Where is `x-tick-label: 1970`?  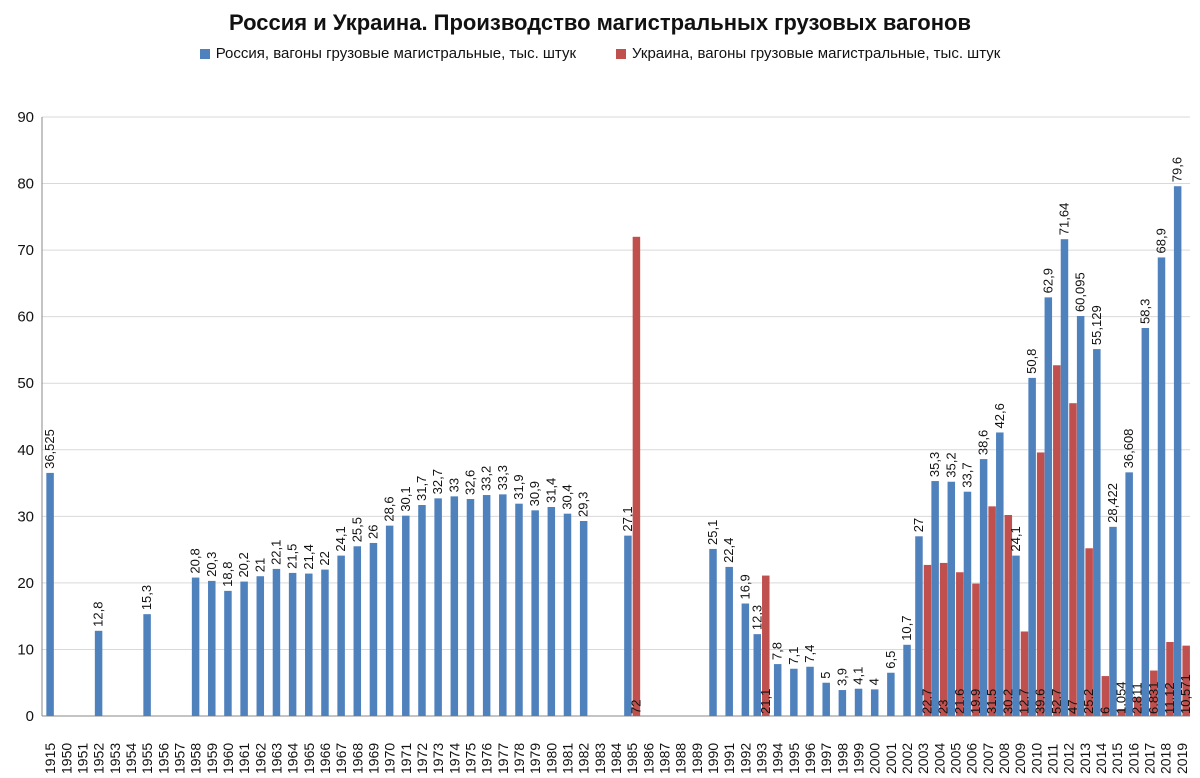
x-tick-label: 1970 is located at coordinates (390, 758).